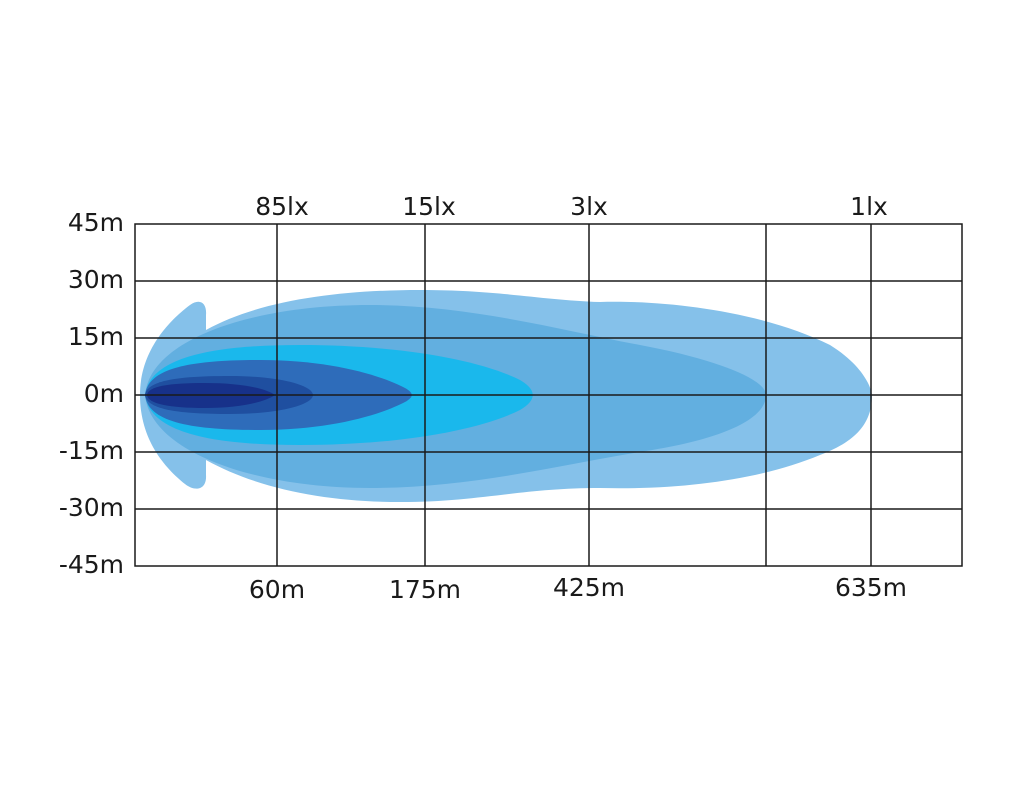 Image resolution: width=1020 pixels, height=800 pixels. Describe the element at coordinates (277, 589) in the screenshot. I see `distance-label: 60m` at that location.